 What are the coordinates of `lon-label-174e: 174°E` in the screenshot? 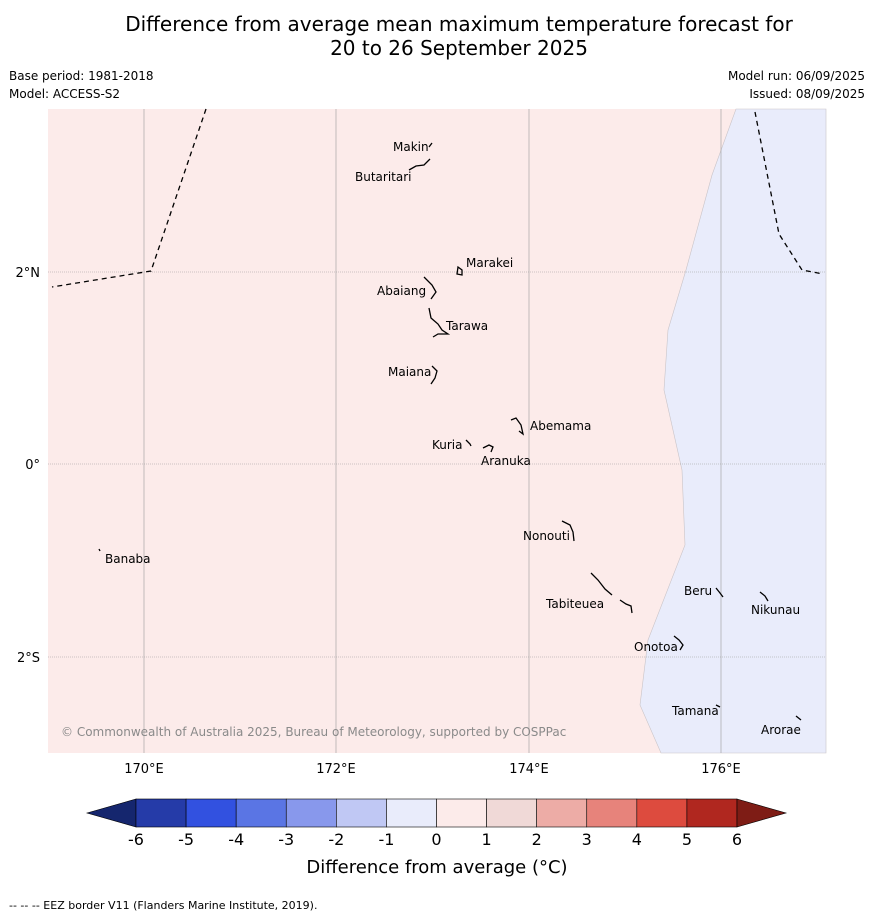 It's located at (529, 769).